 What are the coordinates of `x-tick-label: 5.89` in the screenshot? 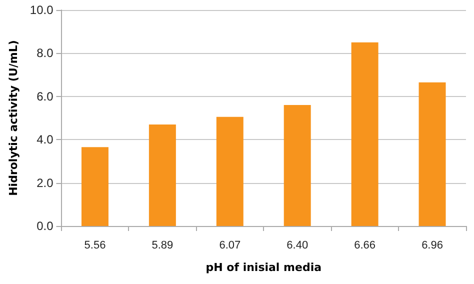 It's located at (163, 246).